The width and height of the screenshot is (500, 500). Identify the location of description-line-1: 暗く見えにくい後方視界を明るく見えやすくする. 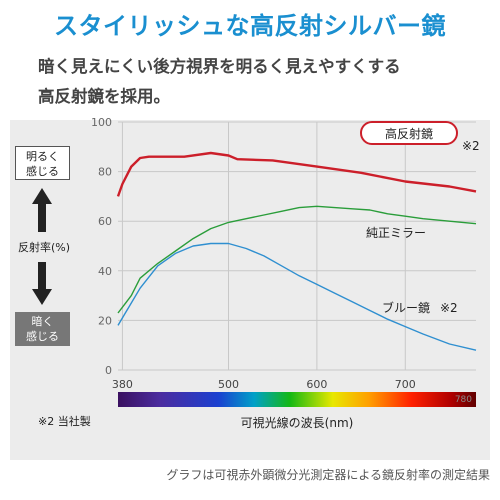
(219, 66).